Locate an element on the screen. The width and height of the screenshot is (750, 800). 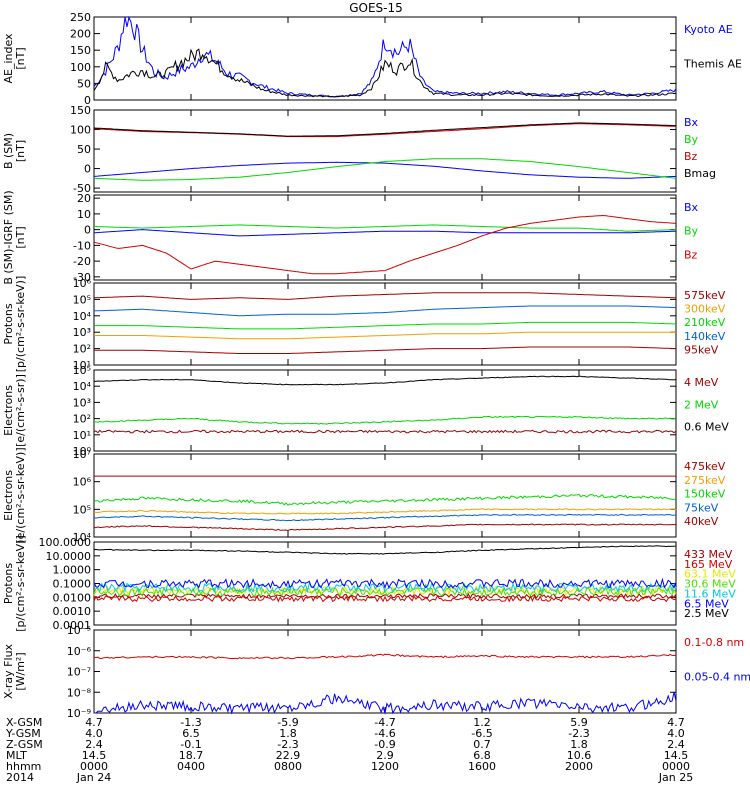
ephemeris-value: 0400 is located at coordinates (191, 766).